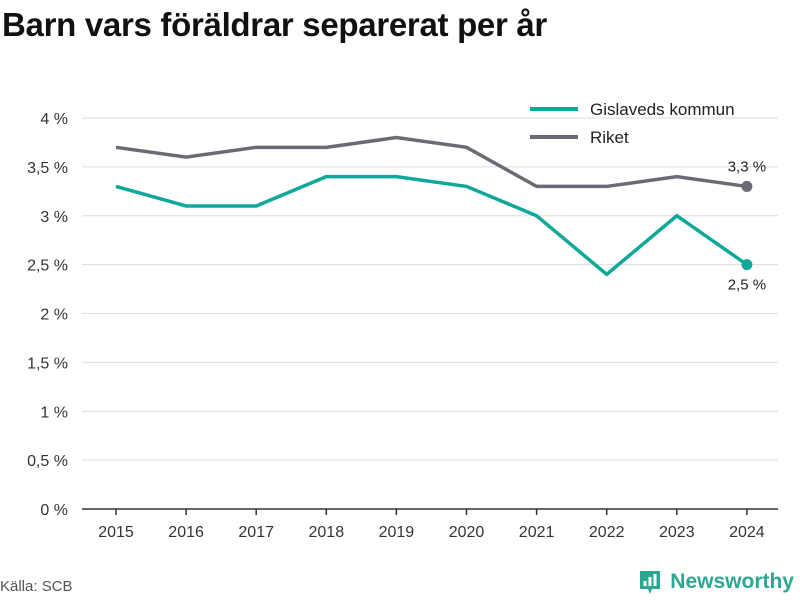 This screenshot has width=800, height=600. Describe the element at coordinates (256, 532) in the screenshot. I see `x-tick-label: 2017` at that location.